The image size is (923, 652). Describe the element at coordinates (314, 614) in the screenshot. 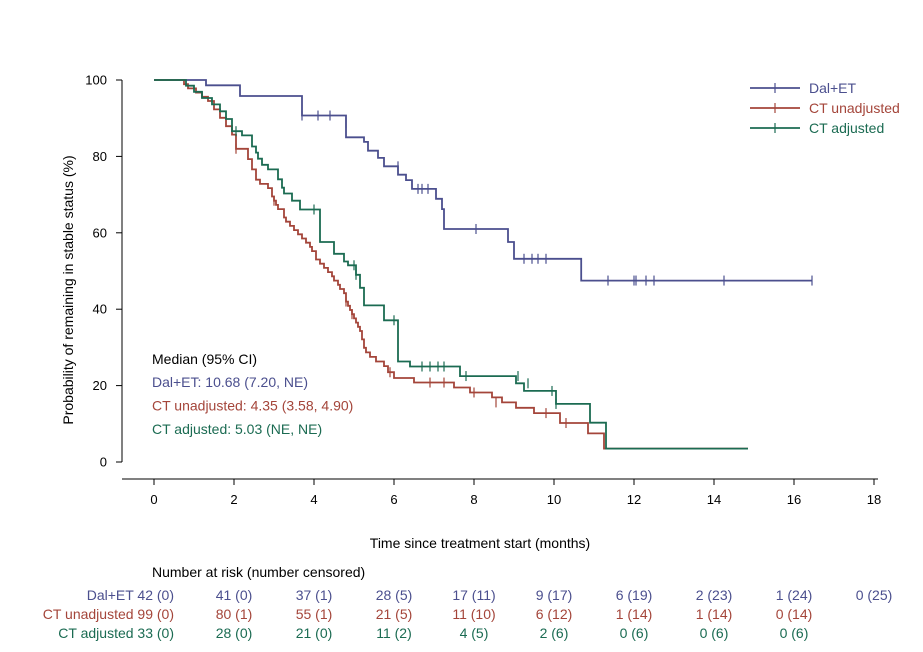

I see `risk-cell: 55 (1)` at that location.